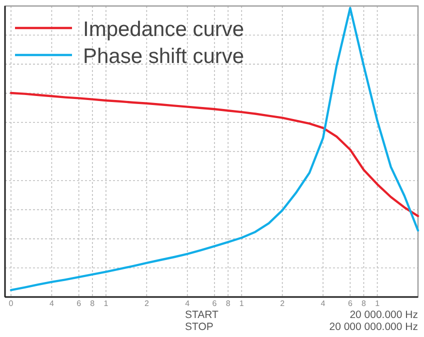  Describe the element at coordinates (163, 29) in the screenshot. I see `legend-label: Impedance curve` at that location.